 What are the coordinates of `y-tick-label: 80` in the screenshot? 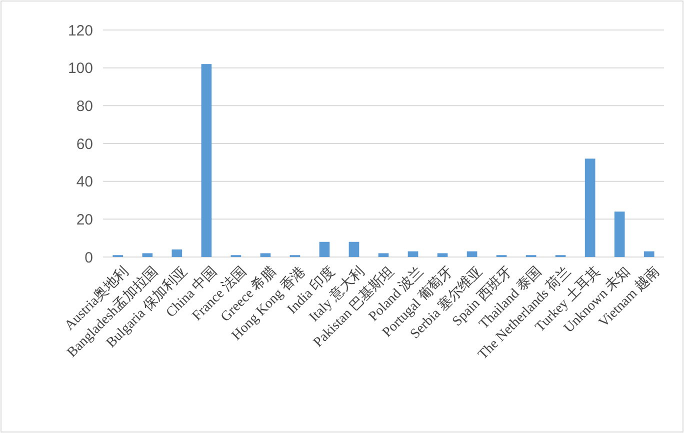 It's located at (84, 106).